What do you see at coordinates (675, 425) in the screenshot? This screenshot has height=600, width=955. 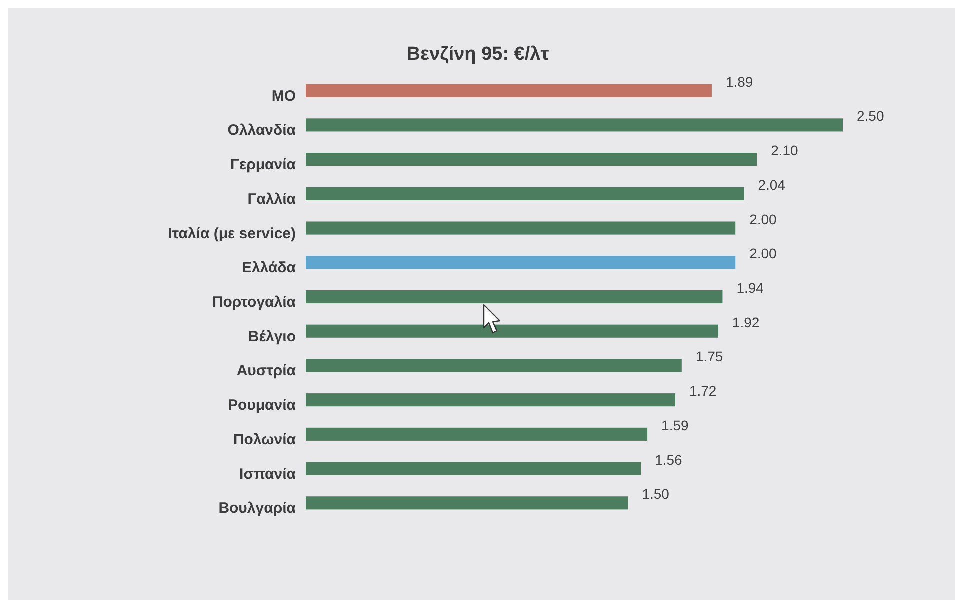 I see `data-label: 1.59` at bounding box center [675, 425].